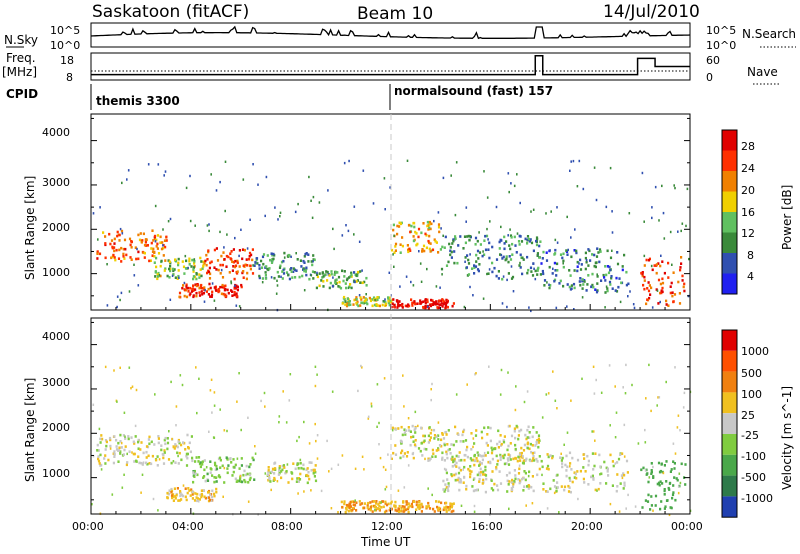  What do you see at coordinates (188, 526) in the screenshot?
I see `xtick-0400: 04:00` at bounding box center [188, 526].